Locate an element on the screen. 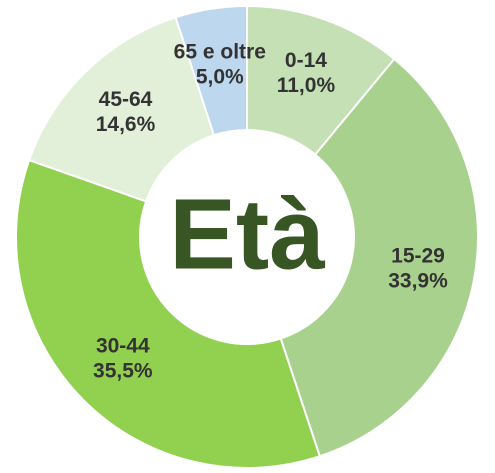 This screenshot has width=495, height=473. slice-category: 15-29 is located at coordinates (418, 256).